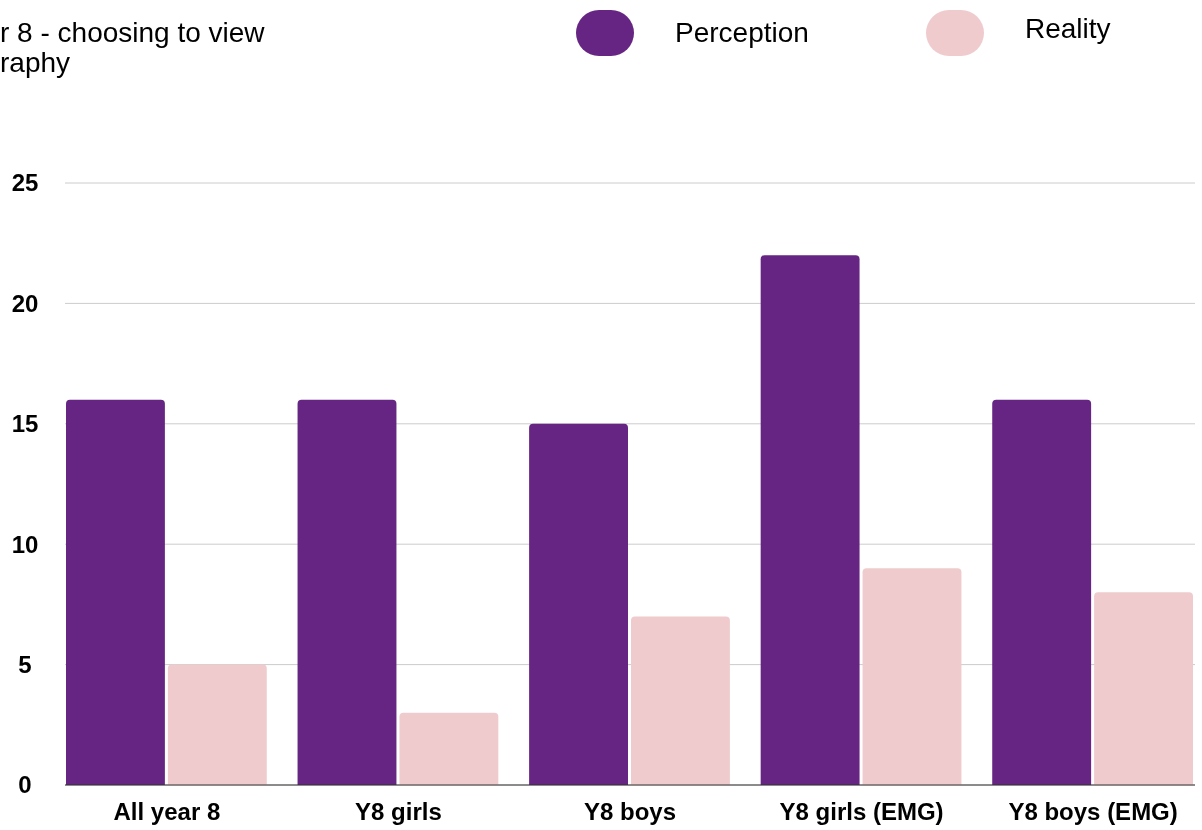 Image resolution: width=1202 pixels, height=830 pixels. I want to click on y-tick-label: 5, so click(25, 664).